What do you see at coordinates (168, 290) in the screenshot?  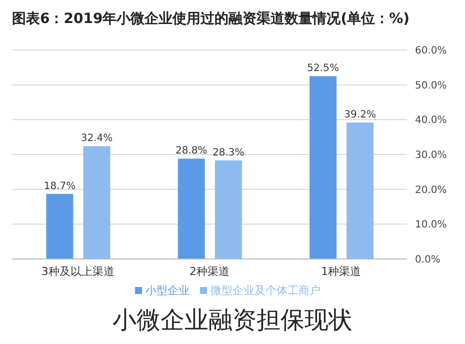 I see `legend-label: 小型企业` at bounding box center [168, 290].